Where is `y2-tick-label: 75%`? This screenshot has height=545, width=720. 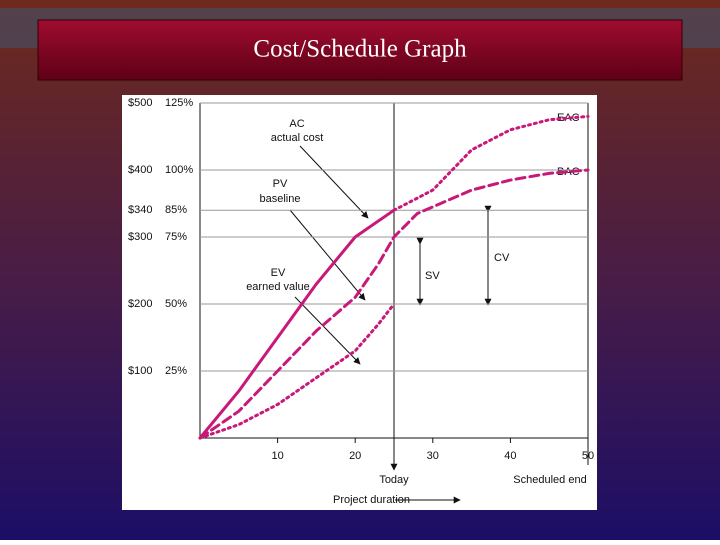
y2-tick-label: 75% is located at coordinates (176, 237).